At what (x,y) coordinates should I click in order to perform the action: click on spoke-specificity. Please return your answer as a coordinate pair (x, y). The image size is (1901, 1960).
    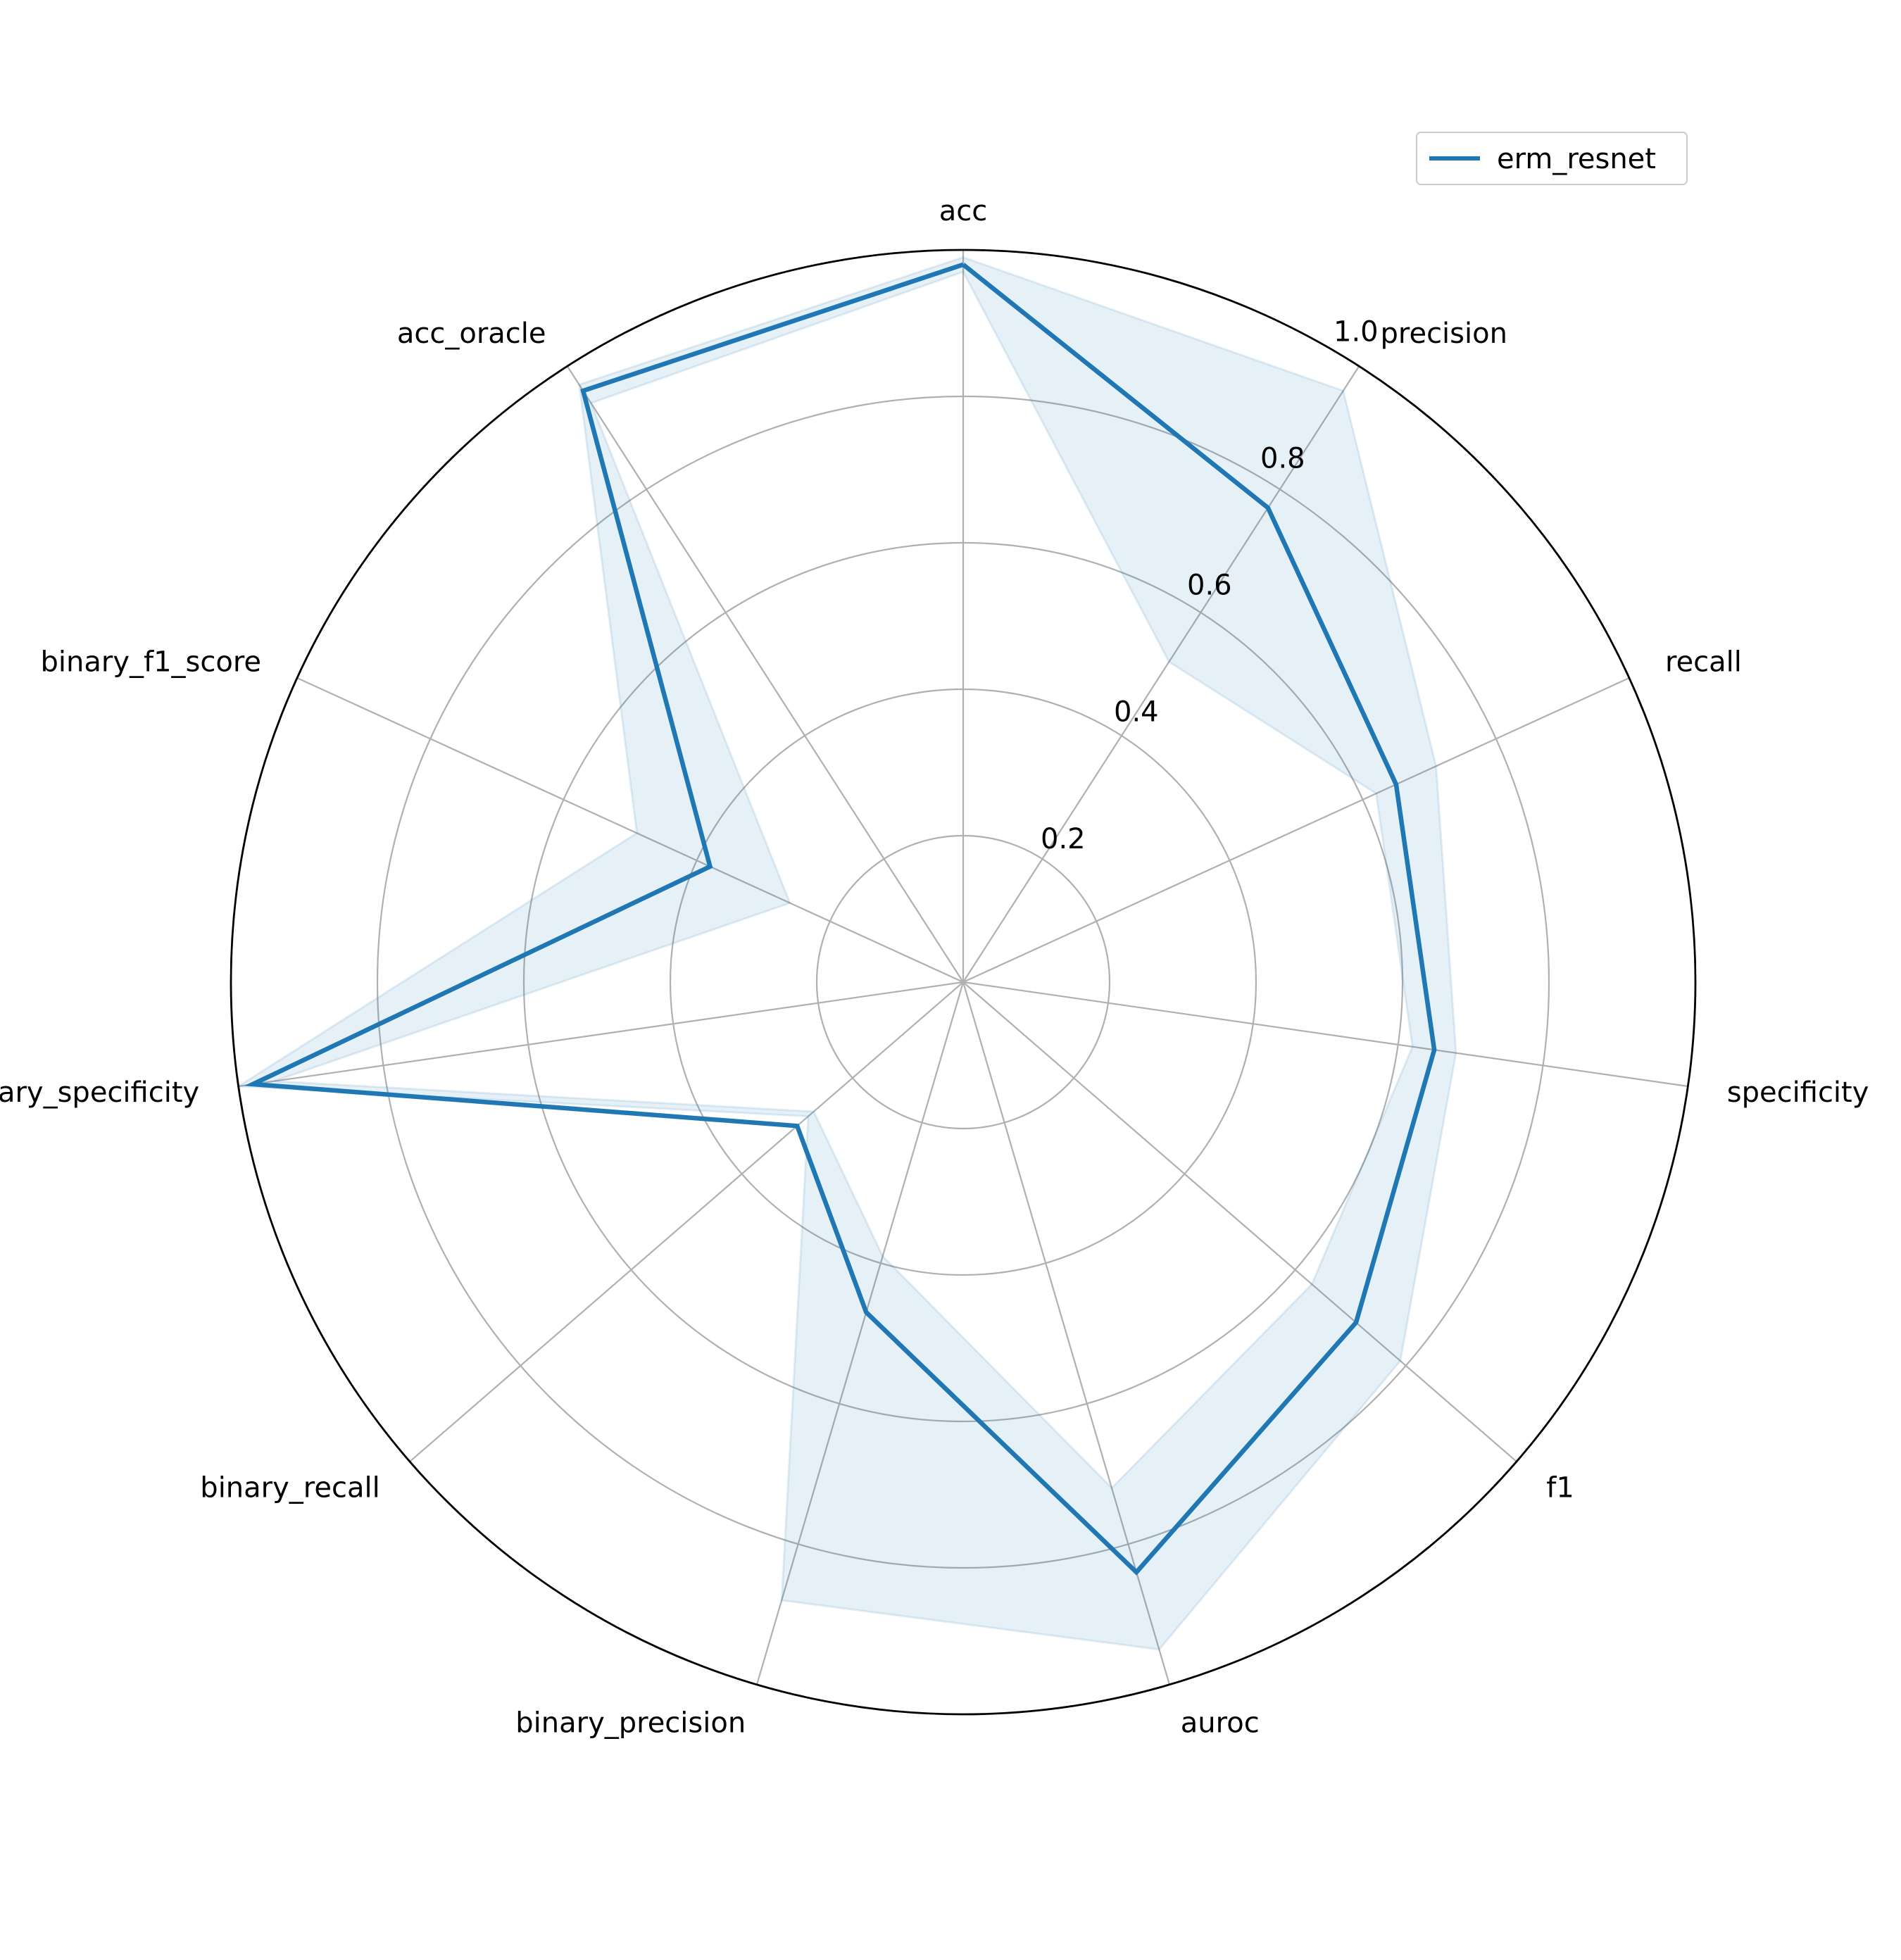
    Looking at the image, I should click on (1325, 1034).